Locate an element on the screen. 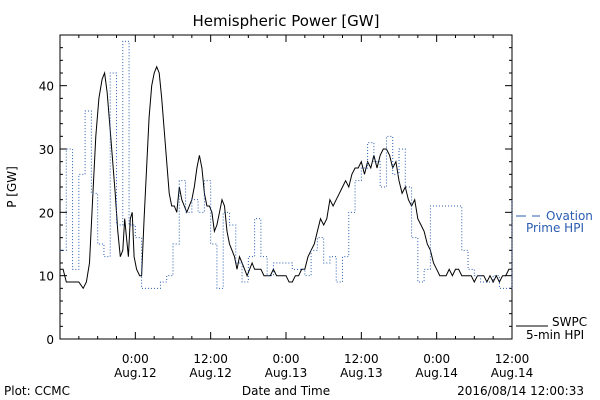  footer-plot-credit: Plot: CCMC is located at coordinates (37, 391).